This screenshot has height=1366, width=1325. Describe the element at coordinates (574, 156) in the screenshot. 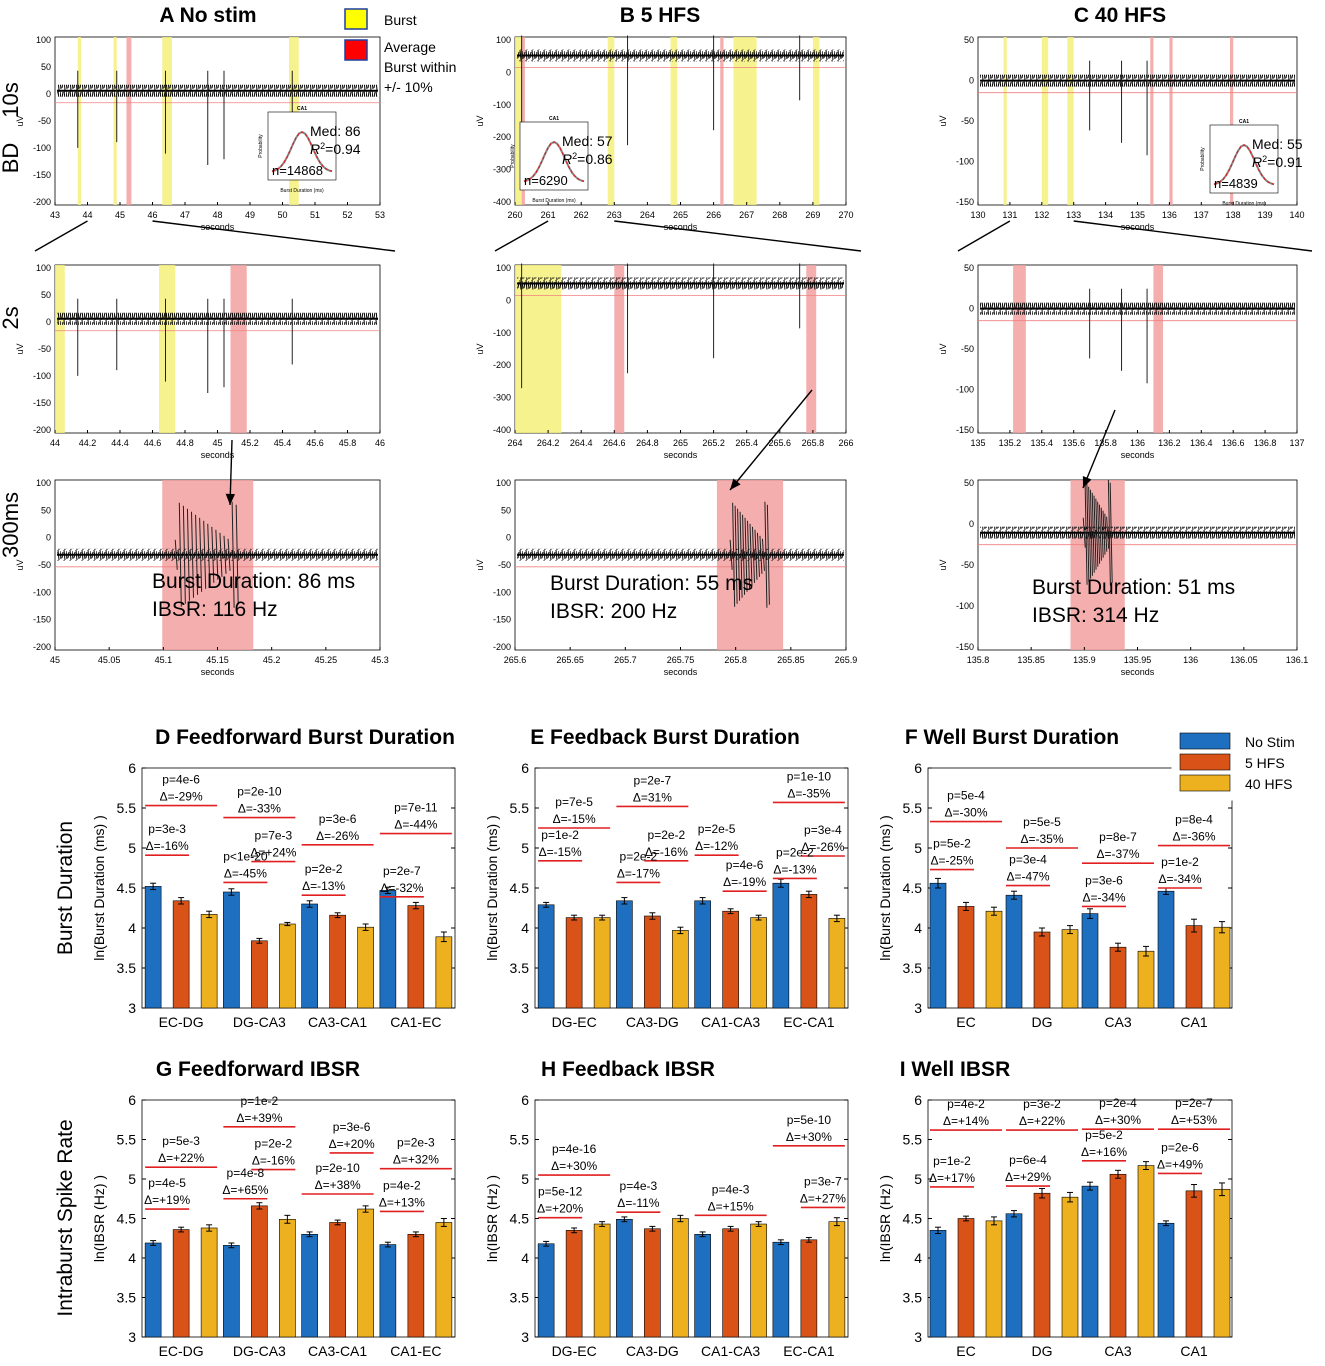

I see `r2-exponent: 2` at that location.